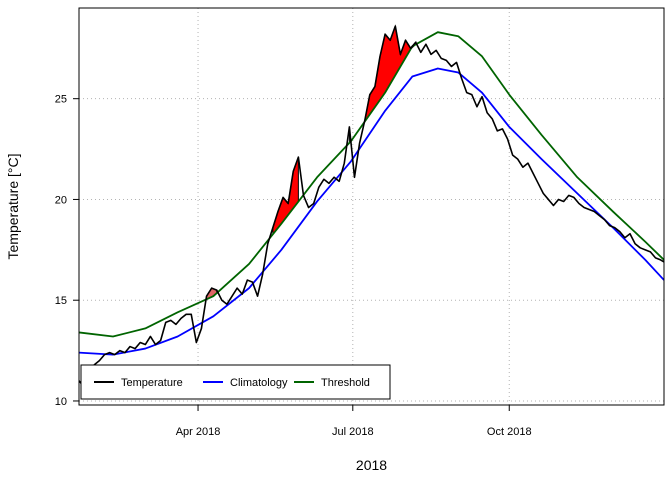 The image size is (672, 485). Describe the element at coordinates (345, 383) in the screenshot. I see `legend-label: Threshold` at that location.